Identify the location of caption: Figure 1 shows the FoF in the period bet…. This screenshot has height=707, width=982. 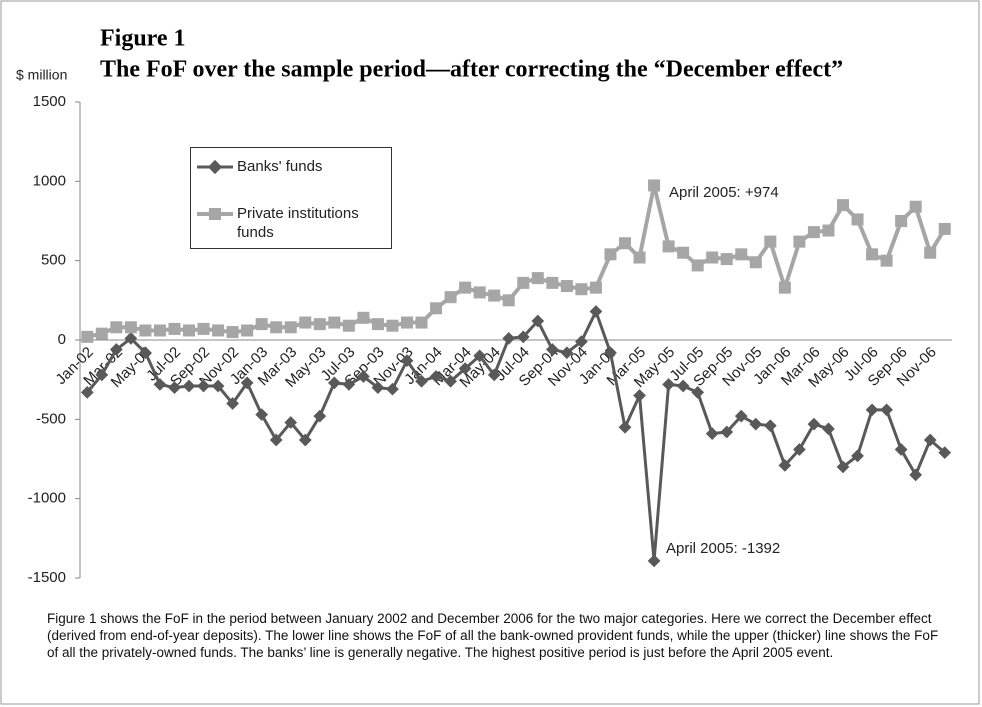
(493, 635).